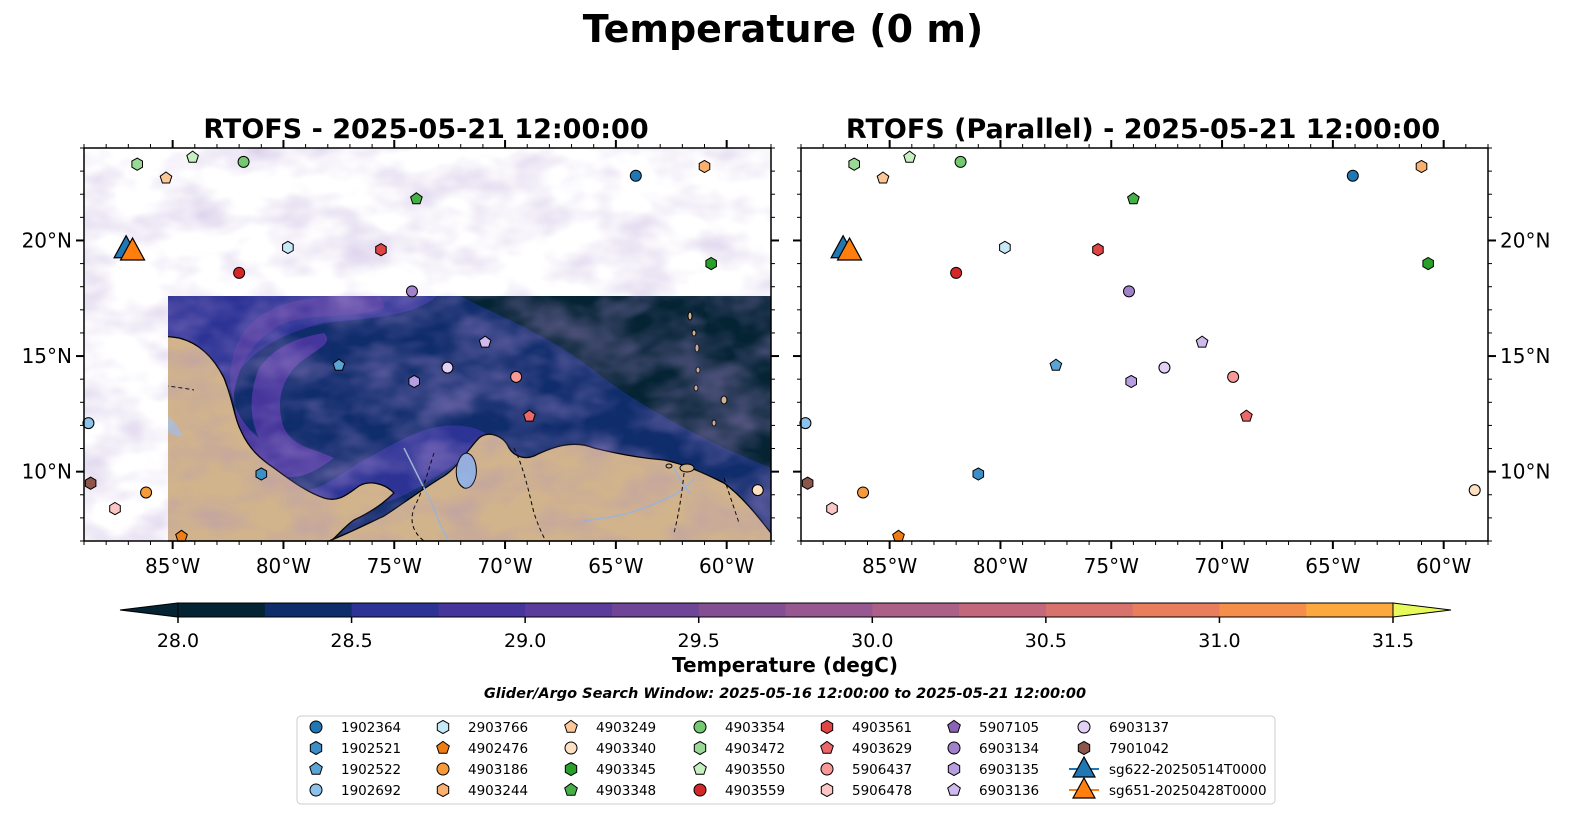  What do you see at coordinates (872, 641) in the screenshot?
I see `colorbar-tick-label: 30.0` at bounding box center [872, 641].